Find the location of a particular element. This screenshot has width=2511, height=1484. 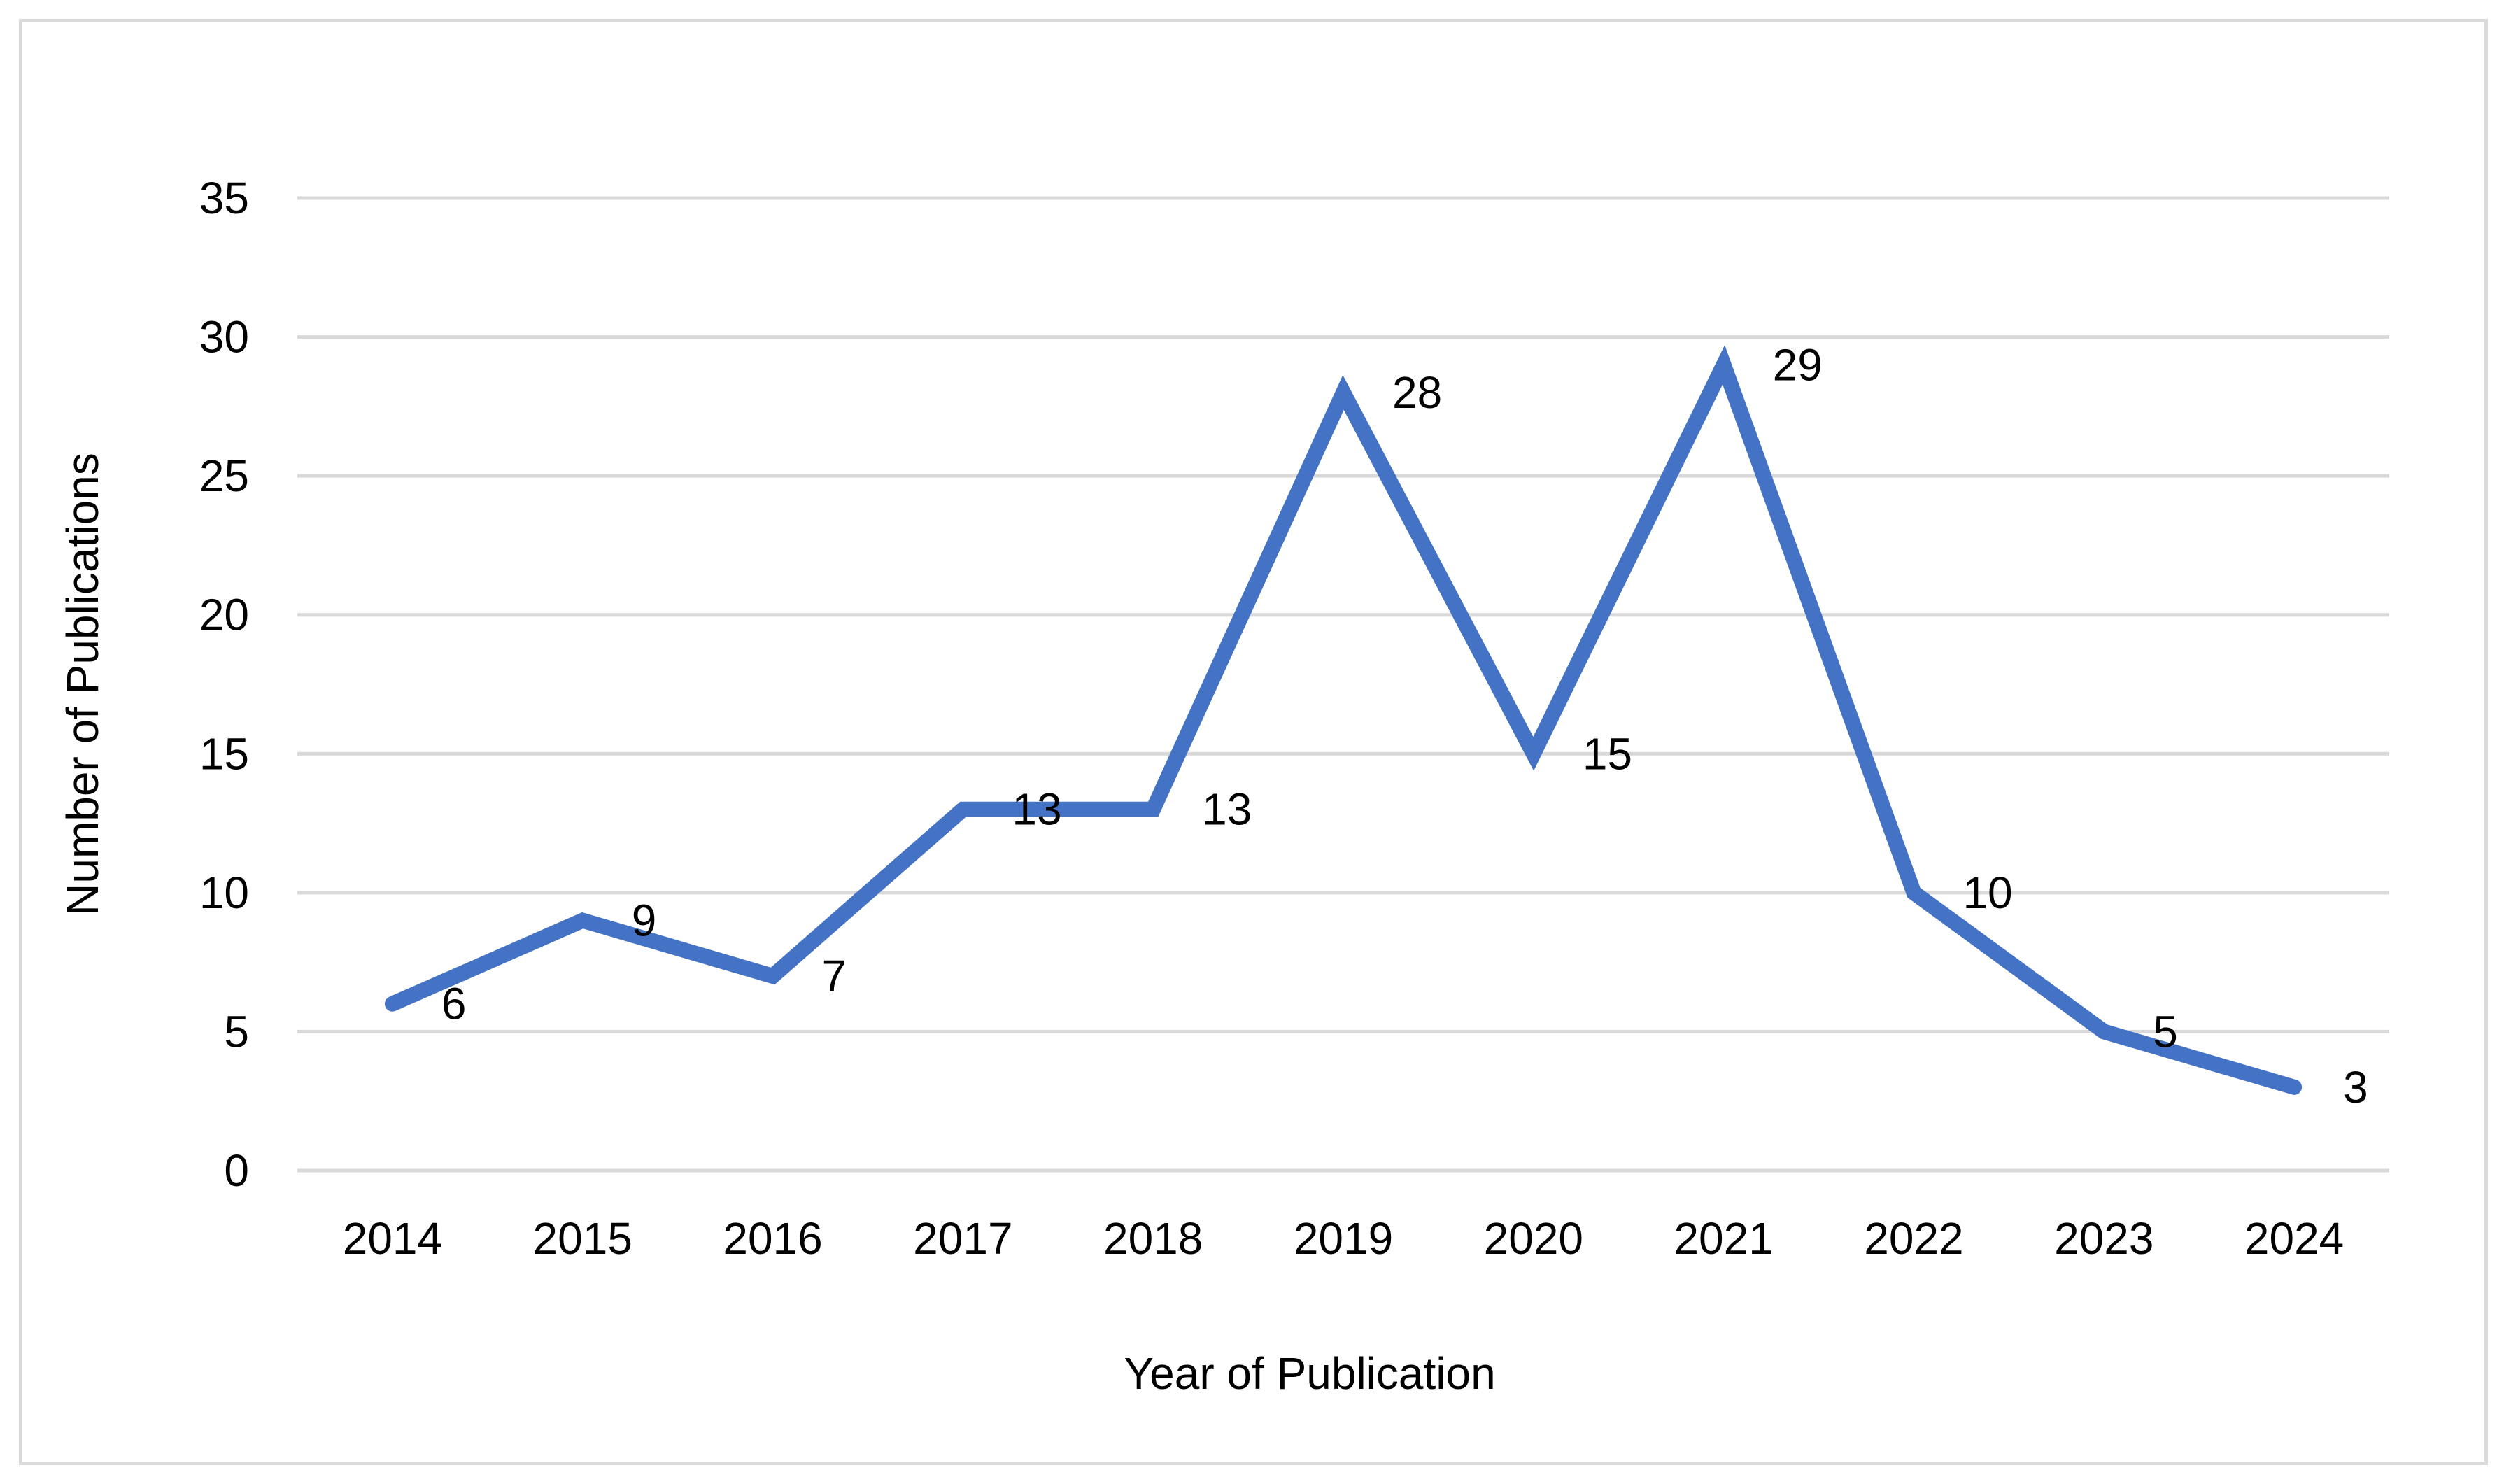

y-tick-label: 25 is located at coordinates (224, 476).